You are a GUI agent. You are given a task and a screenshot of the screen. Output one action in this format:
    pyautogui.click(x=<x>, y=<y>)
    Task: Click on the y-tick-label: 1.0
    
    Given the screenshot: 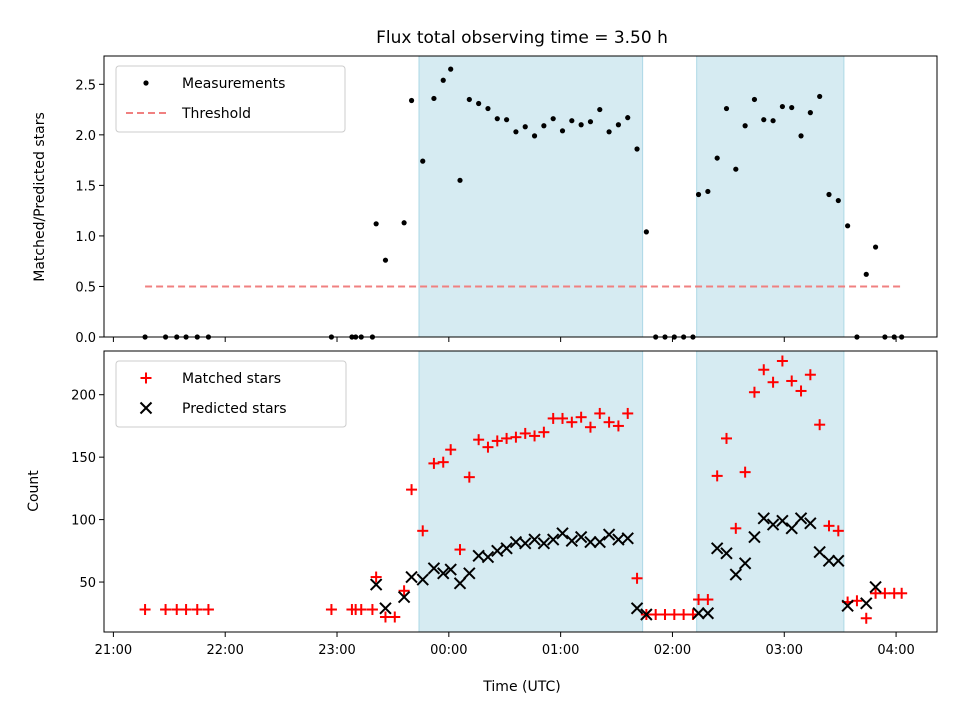 What is the action you would take?
    pyautogui.click(x=85, y=237)
    